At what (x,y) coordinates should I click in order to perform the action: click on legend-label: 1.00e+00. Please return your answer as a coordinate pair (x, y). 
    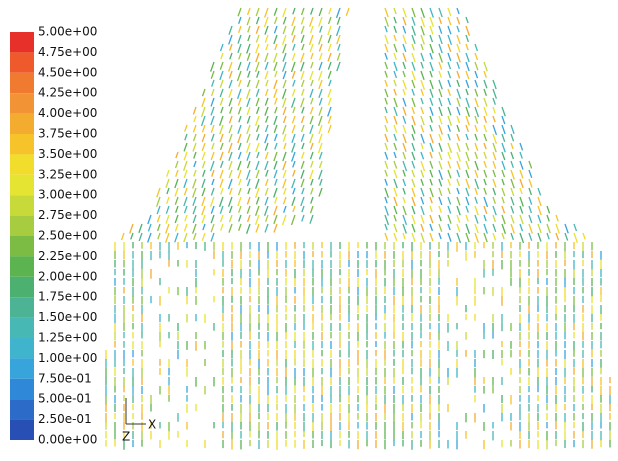
    Looking at the image, I should click on (67, 358).